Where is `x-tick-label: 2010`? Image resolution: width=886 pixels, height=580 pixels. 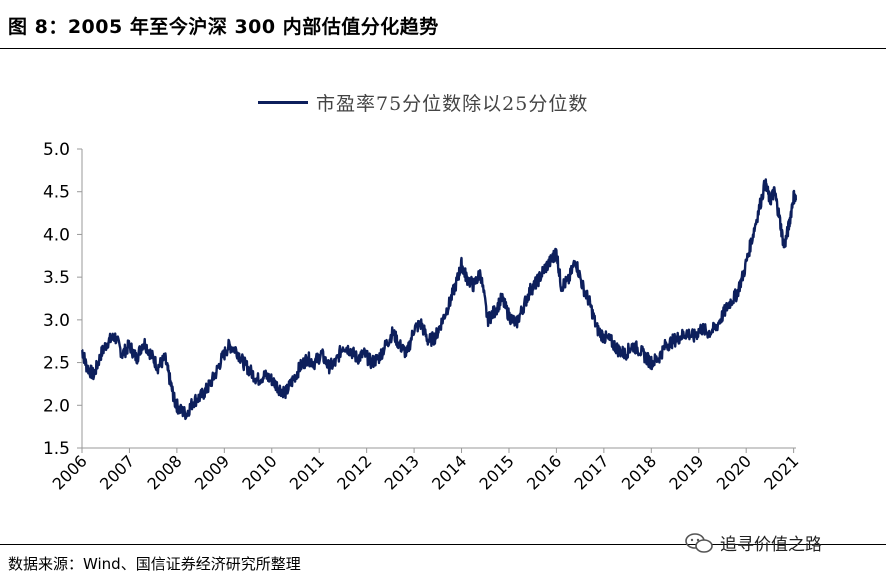 x-tick-label: 2010 is located at coordinates (259, 472).